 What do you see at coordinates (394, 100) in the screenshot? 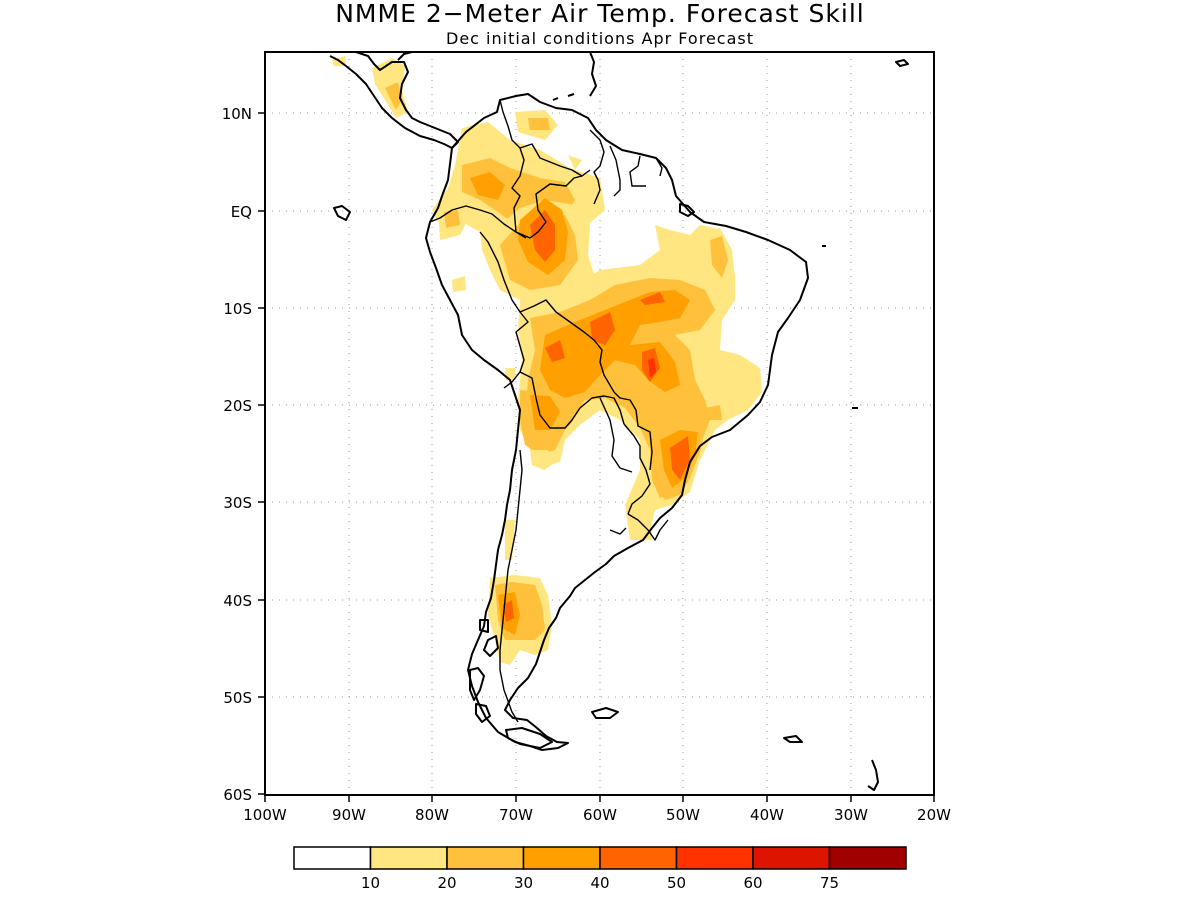
I see `central-america-coastline` at bounding box center [394, 100].